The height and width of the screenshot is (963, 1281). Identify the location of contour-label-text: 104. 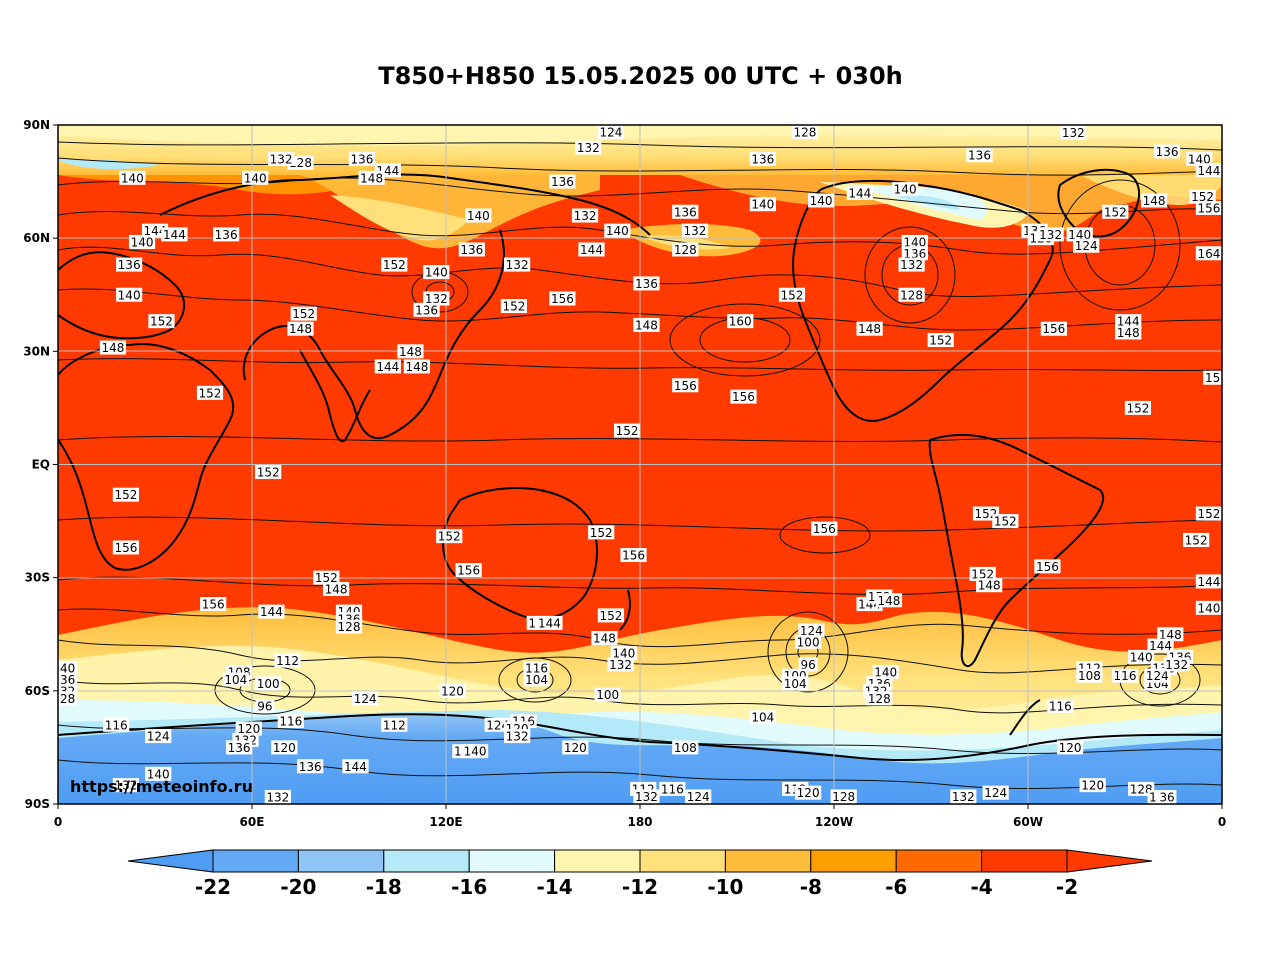
(536, 680).